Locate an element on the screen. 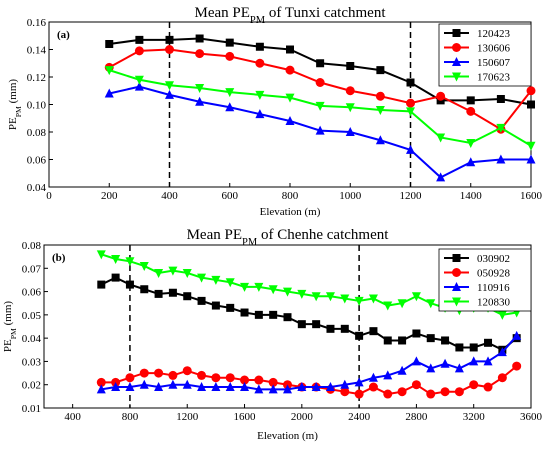 The image size is (550, 451). y-axis-label: PEPM (mm) is located at coordinates (15, 104).